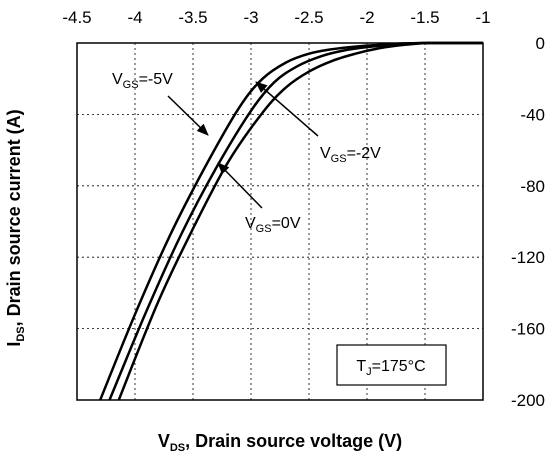  I want to click on x-tick-label: -4.5, so click(76, 17).